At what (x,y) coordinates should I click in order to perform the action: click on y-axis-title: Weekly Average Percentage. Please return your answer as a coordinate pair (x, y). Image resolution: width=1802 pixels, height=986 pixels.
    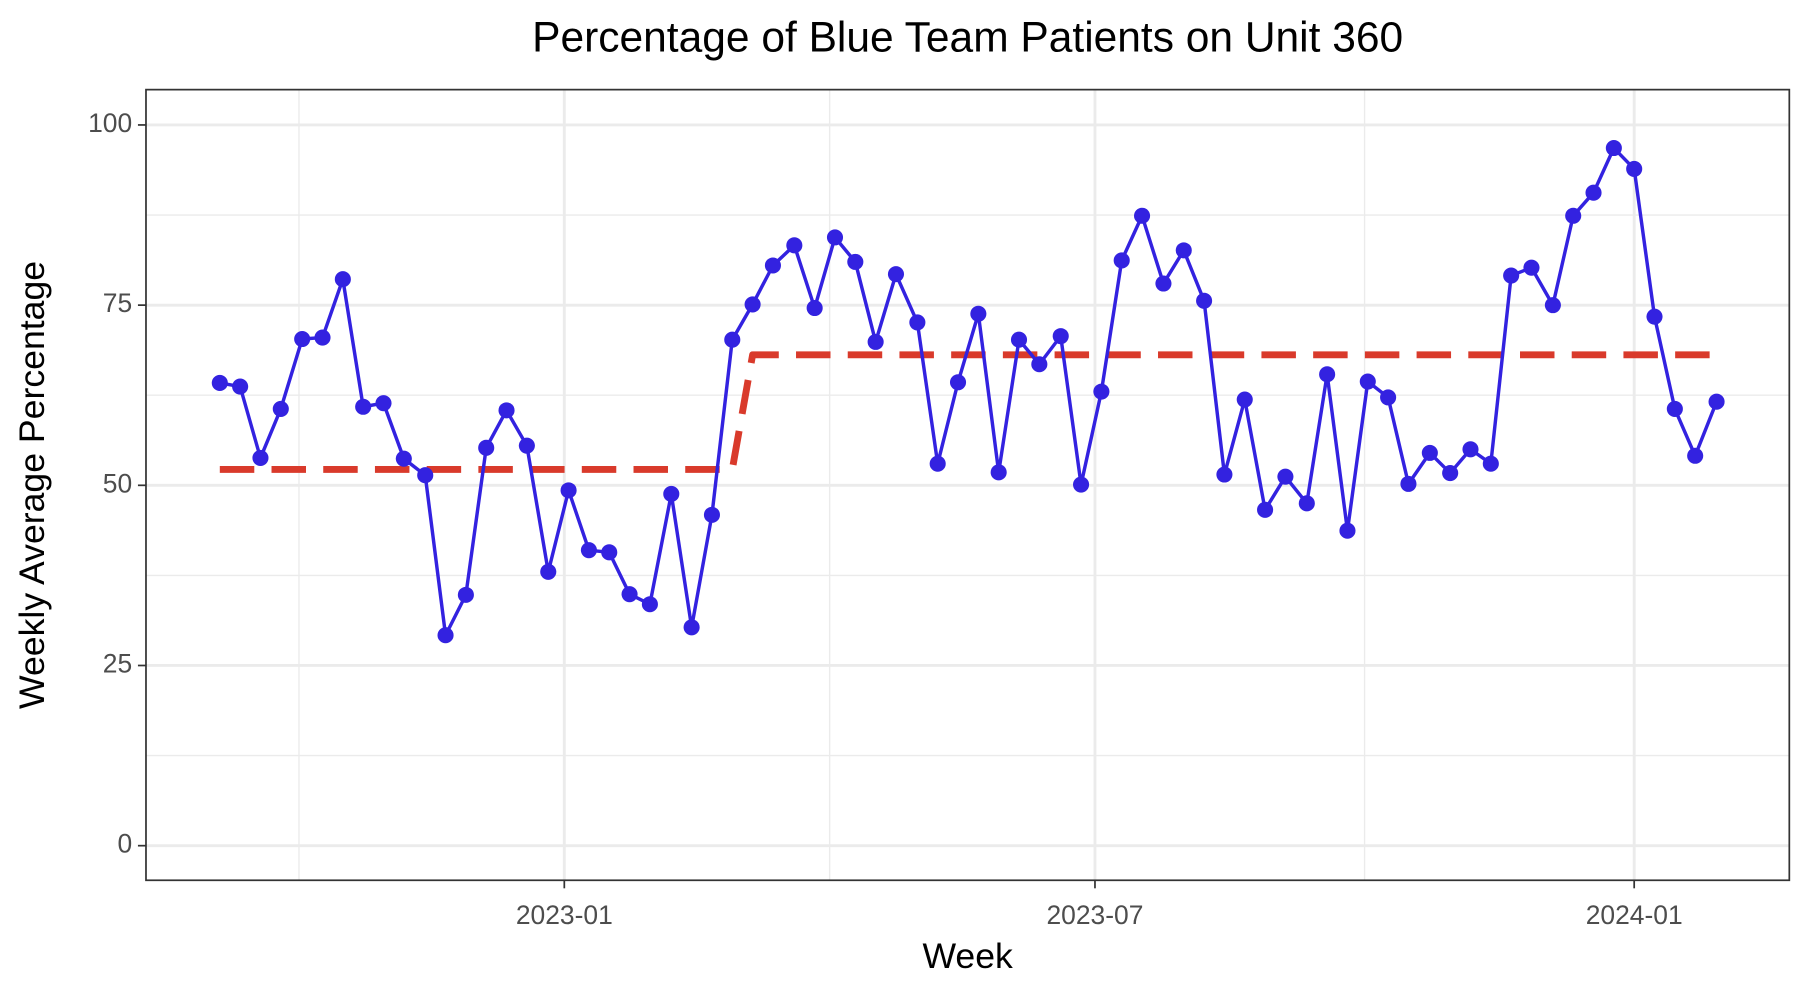
    Looking at the image, I should click on (32, 485).